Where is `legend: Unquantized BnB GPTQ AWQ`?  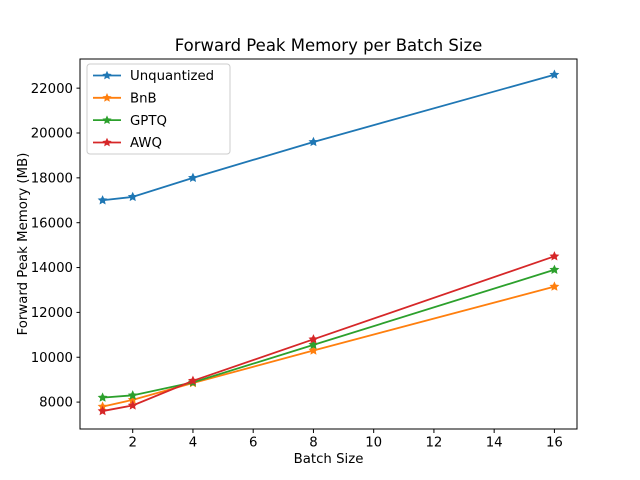
legend: Unquantized BnB GPTQ AWQ is located at coordinates (158, 109).